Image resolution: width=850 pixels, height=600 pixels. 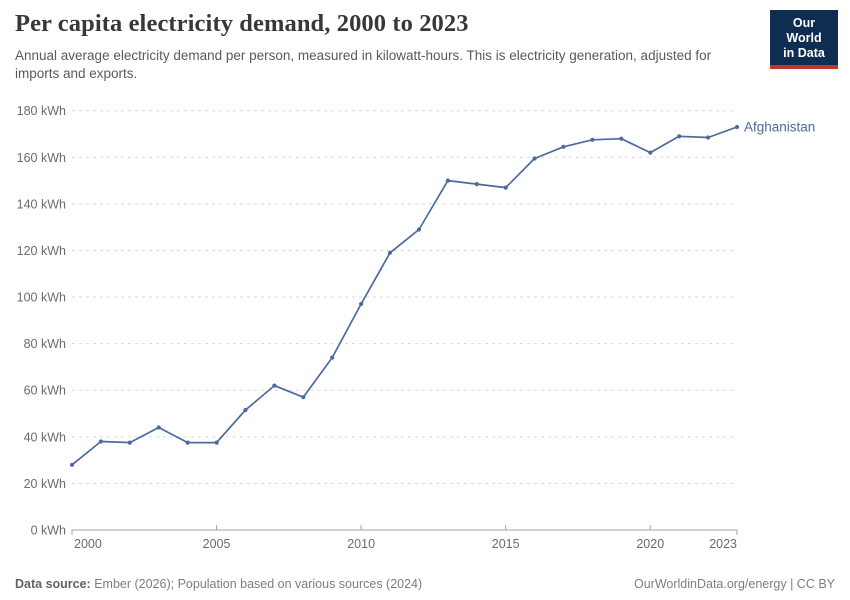 I want to click on x-axis-label: 2020, so click(x=650, y=544).